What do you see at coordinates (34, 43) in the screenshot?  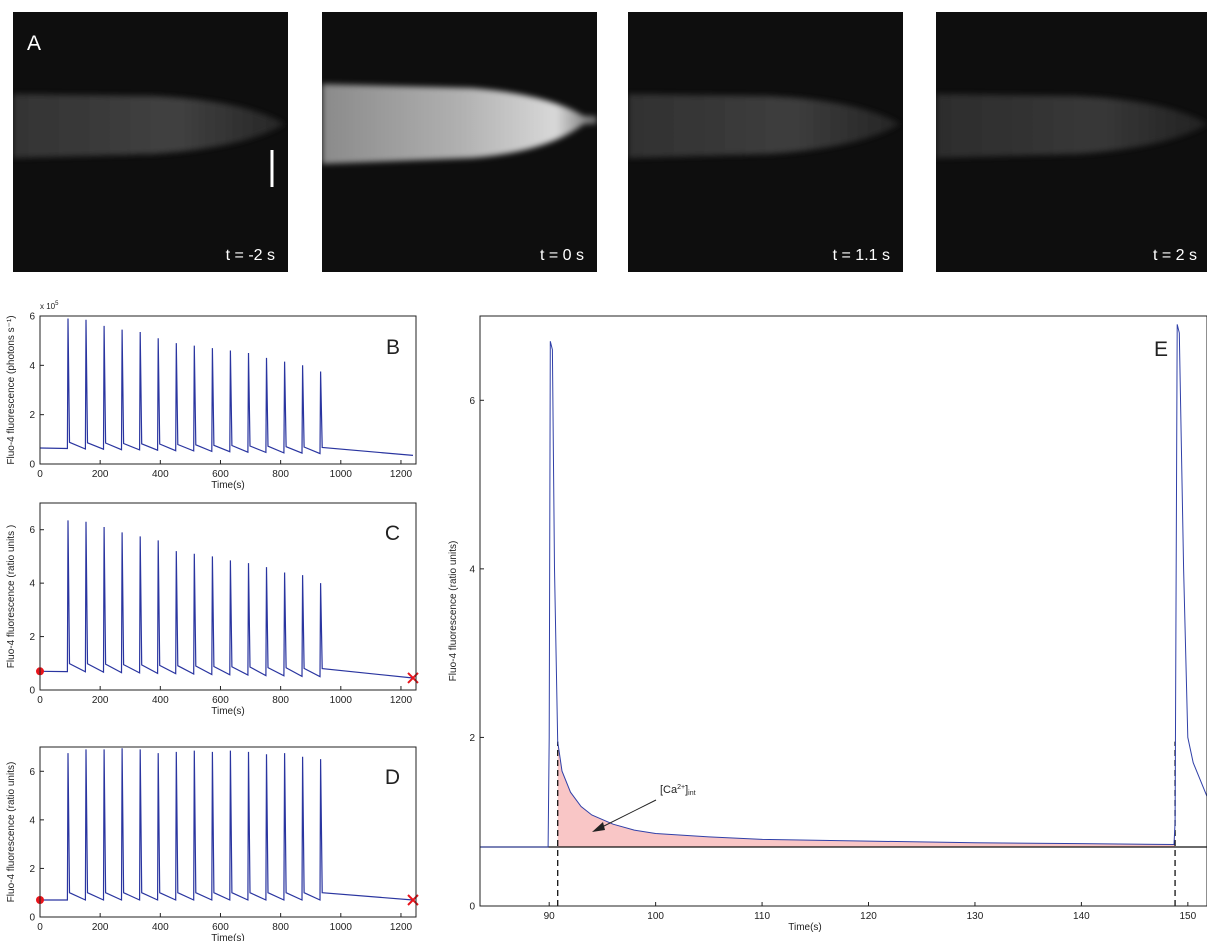 I see `panel-label: A` at bounding box center [34, 43].